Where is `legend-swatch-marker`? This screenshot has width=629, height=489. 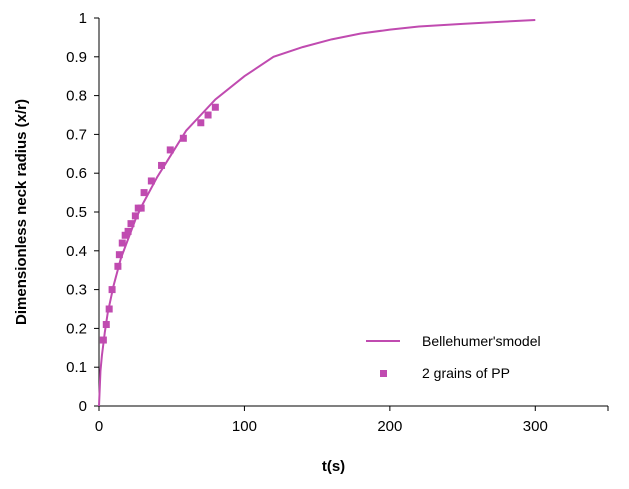
legend-swatch-marker is located at coordinates (383, 373).